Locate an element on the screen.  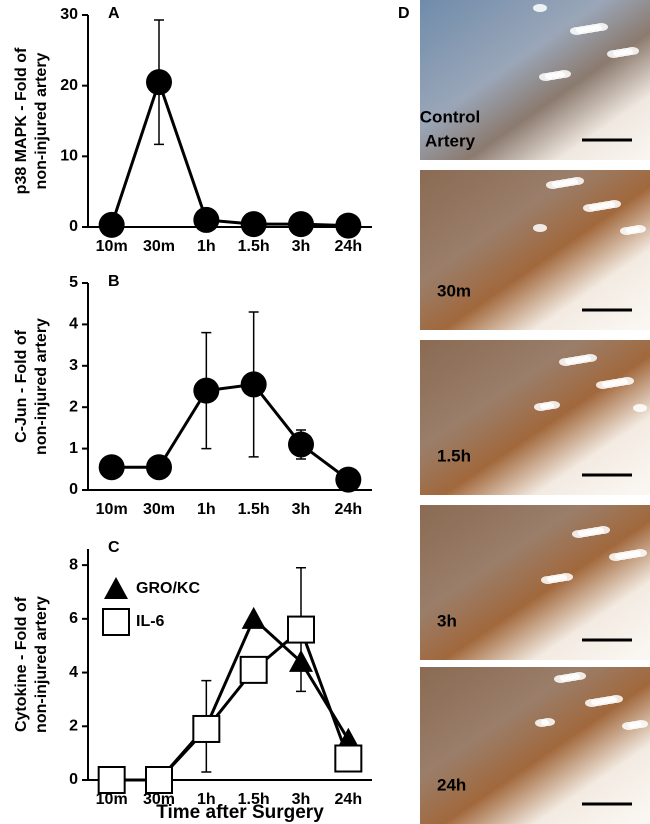
y-tick-label: 6 is located at coordinates (73, 618).